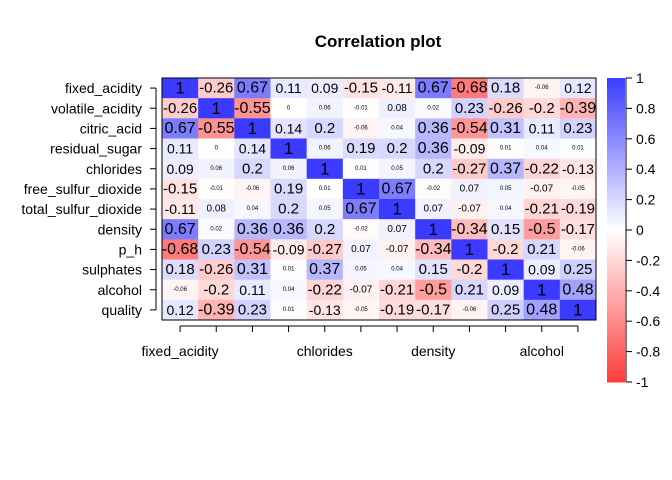 Image resolution: width=672 pixels, height=480 pixels. I want to click on cell-value-label: -0.07, so click(361, 289).